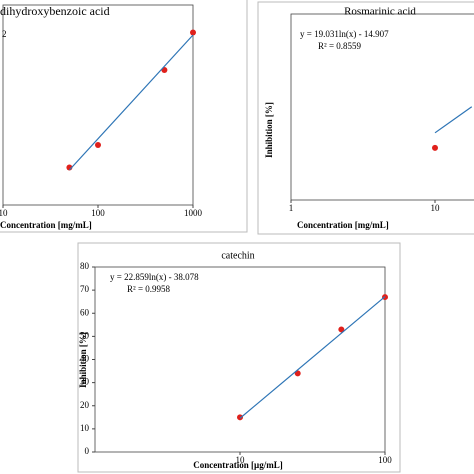 This screenshot has width=474, height=474. What do you see at coordinates (291, 208) in the screenshot?
I see `x-tick-label: 1` at bounding box center [291, 208].